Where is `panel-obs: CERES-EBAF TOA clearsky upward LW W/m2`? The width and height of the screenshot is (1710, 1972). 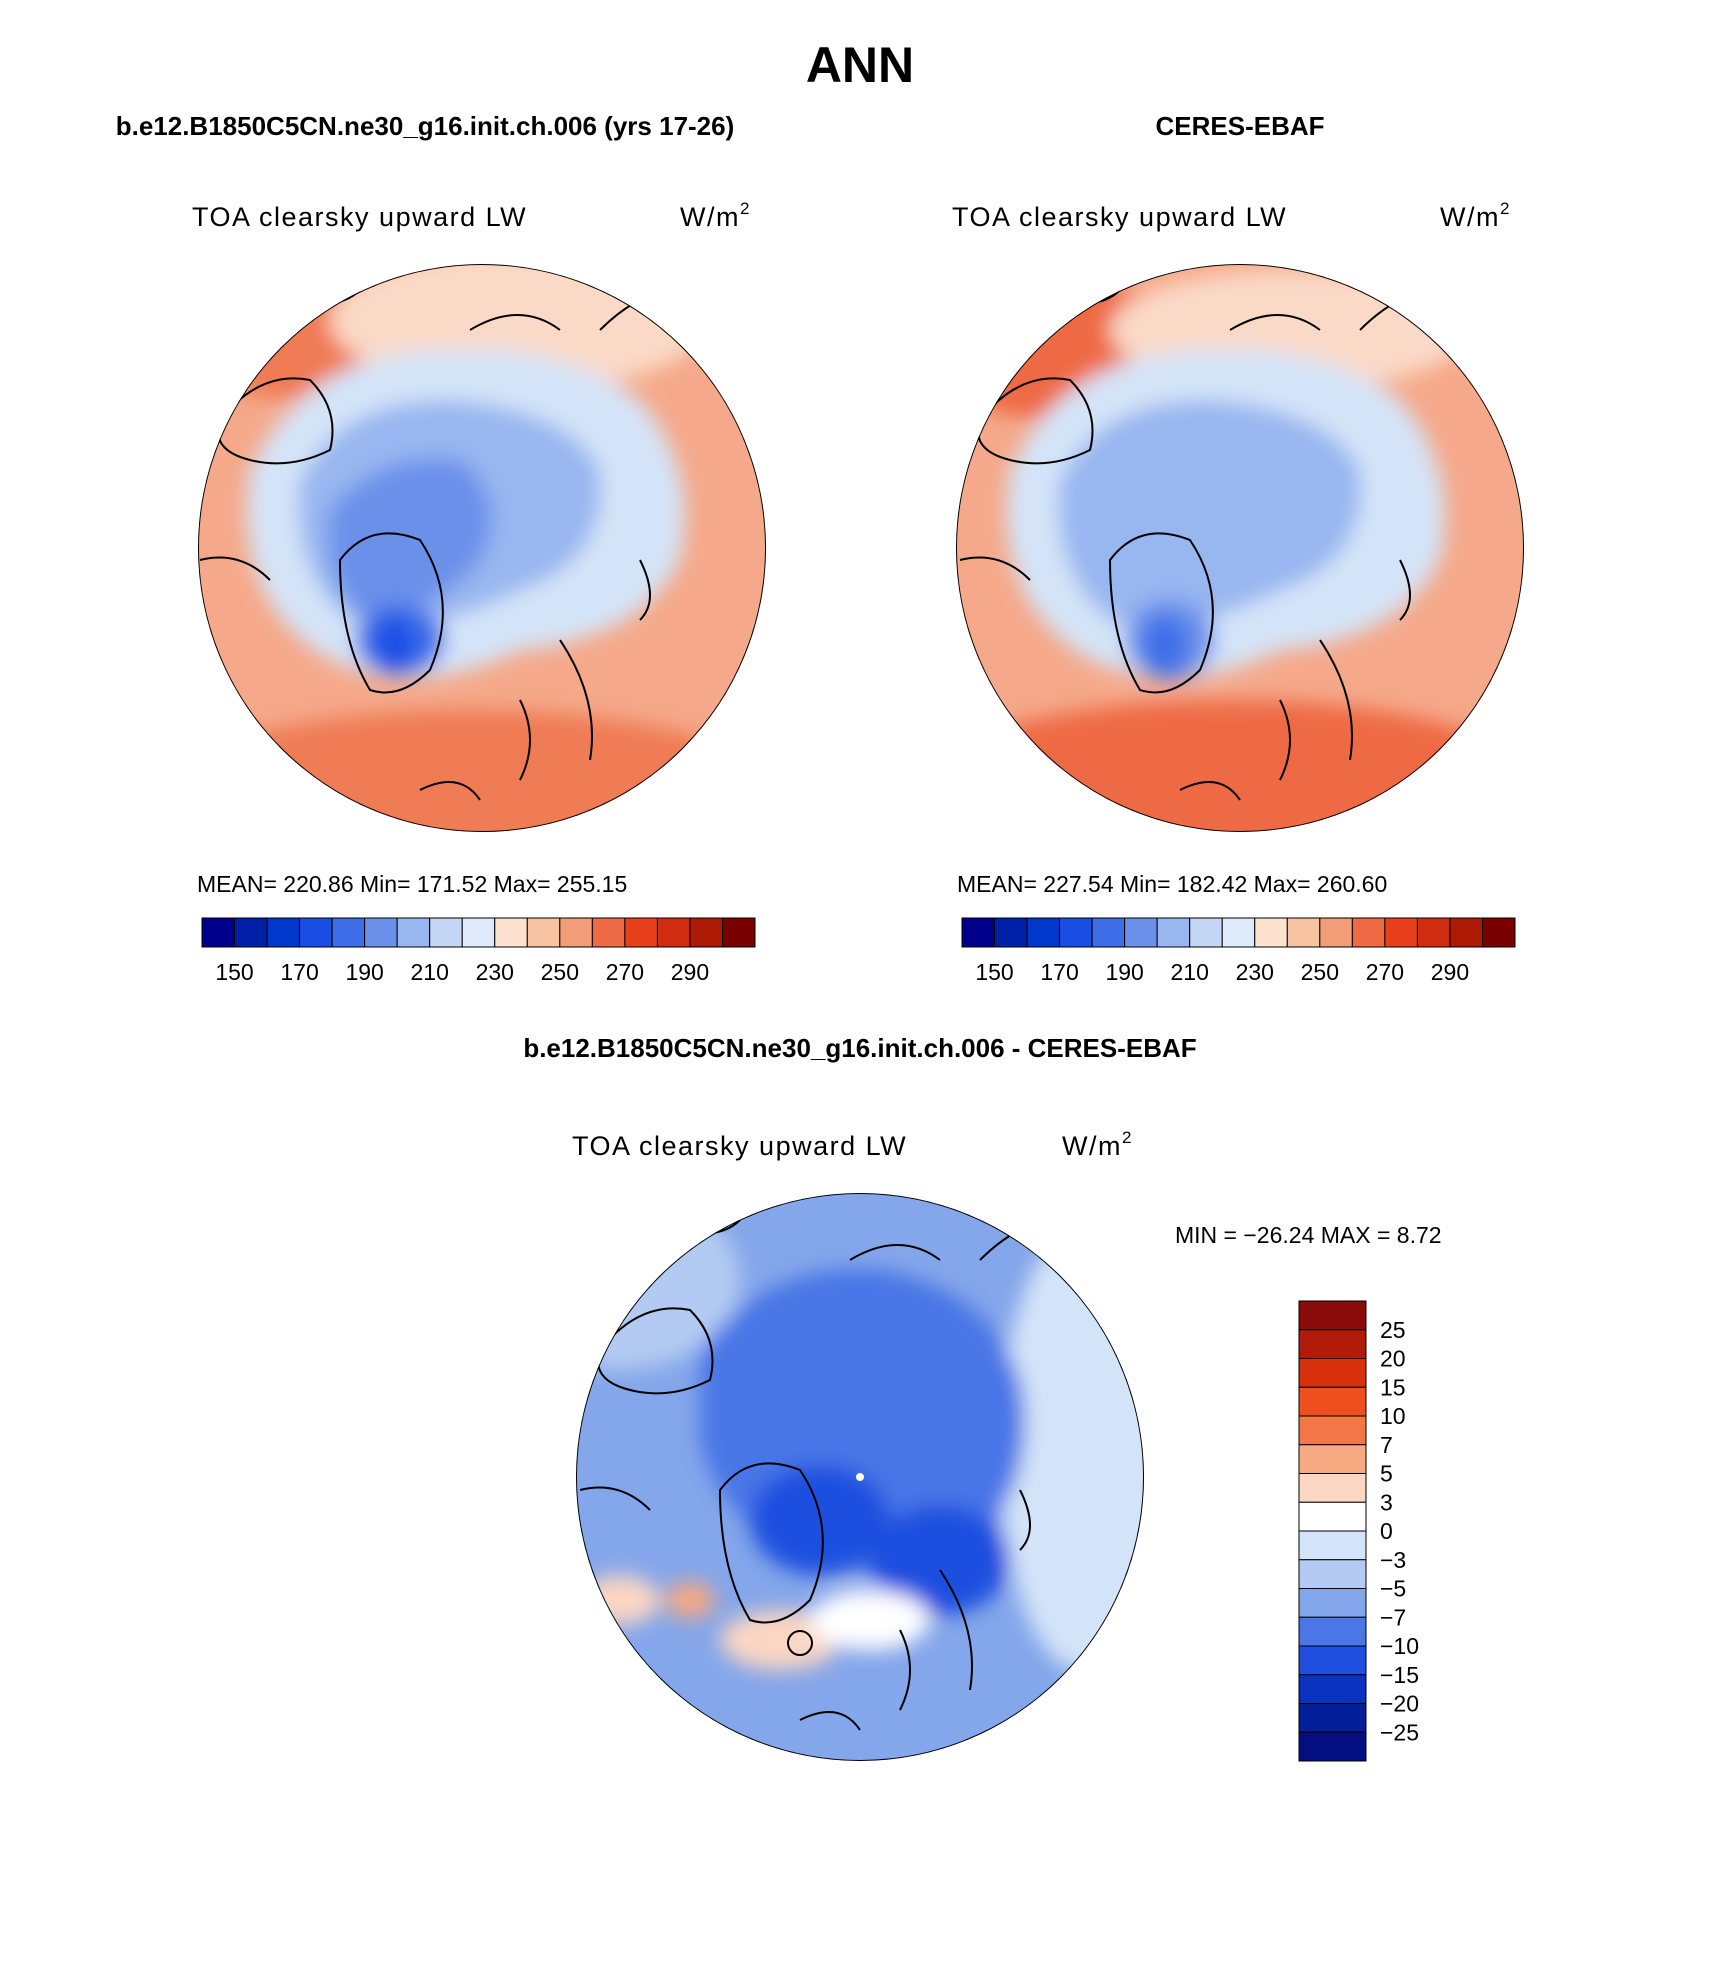
panel-obs: CERES-EBAF TOA clearsky upward LW W/m2 is located at coordinates (1238, 548).